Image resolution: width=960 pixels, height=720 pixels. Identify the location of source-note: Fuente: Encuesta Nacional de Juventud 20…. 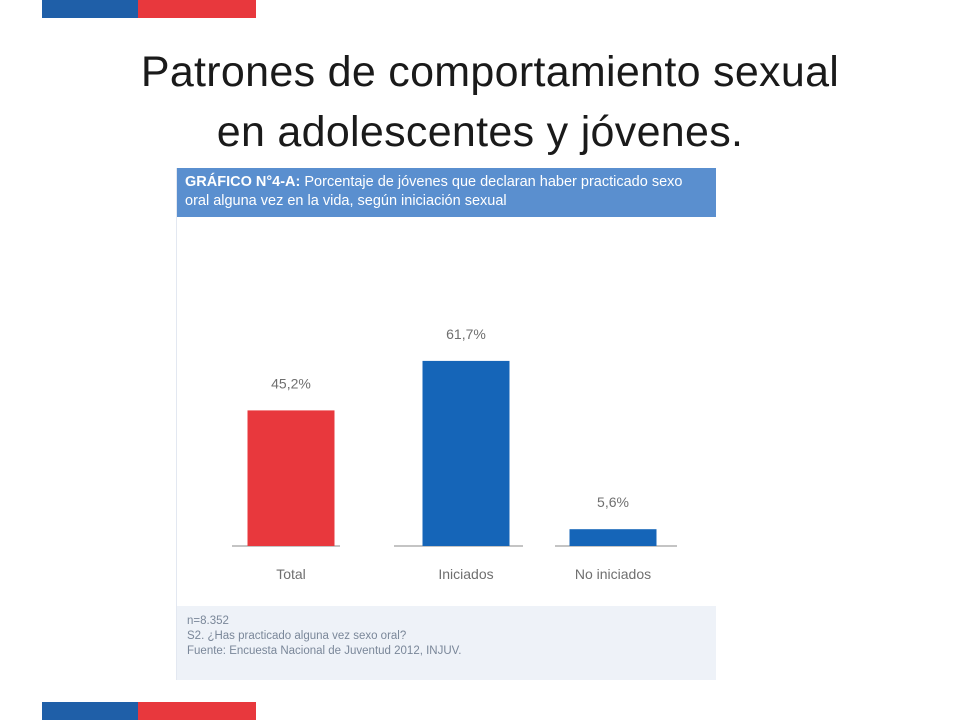
(324, 651).